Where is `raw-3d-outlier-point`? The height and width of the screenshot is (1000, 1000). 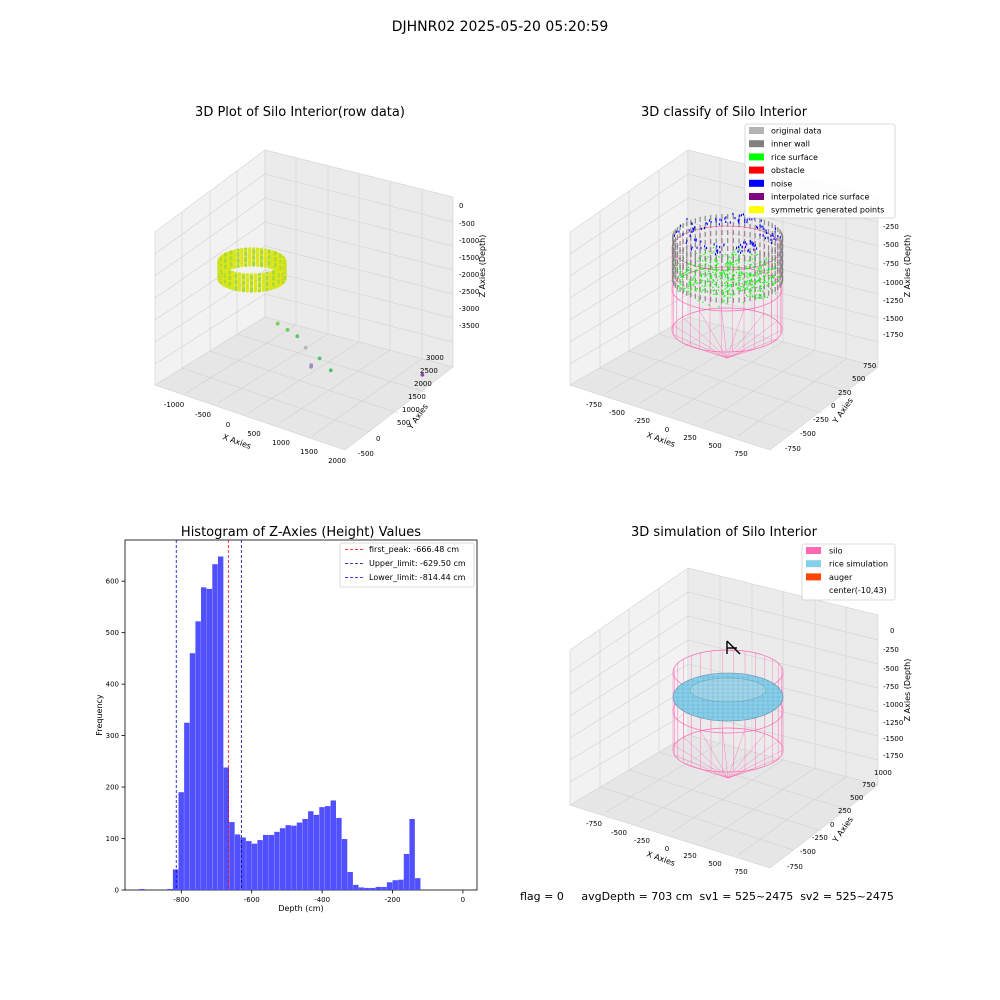 raw-3d-outlier-point is located at coordinates (297, 336).